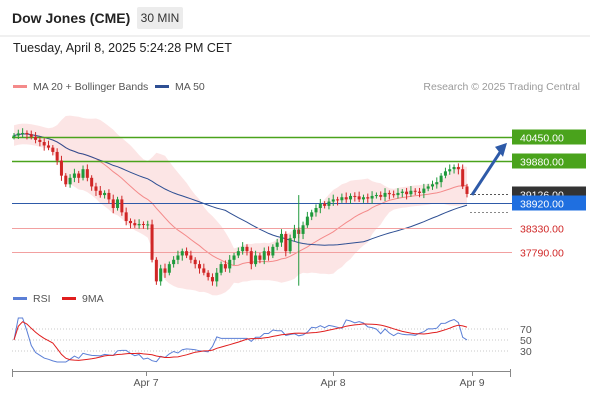 This screenshot has height=400, width=590. I want to click on x-axis: Apr 7 Apr 8 Apr 9, so click(261, 379).